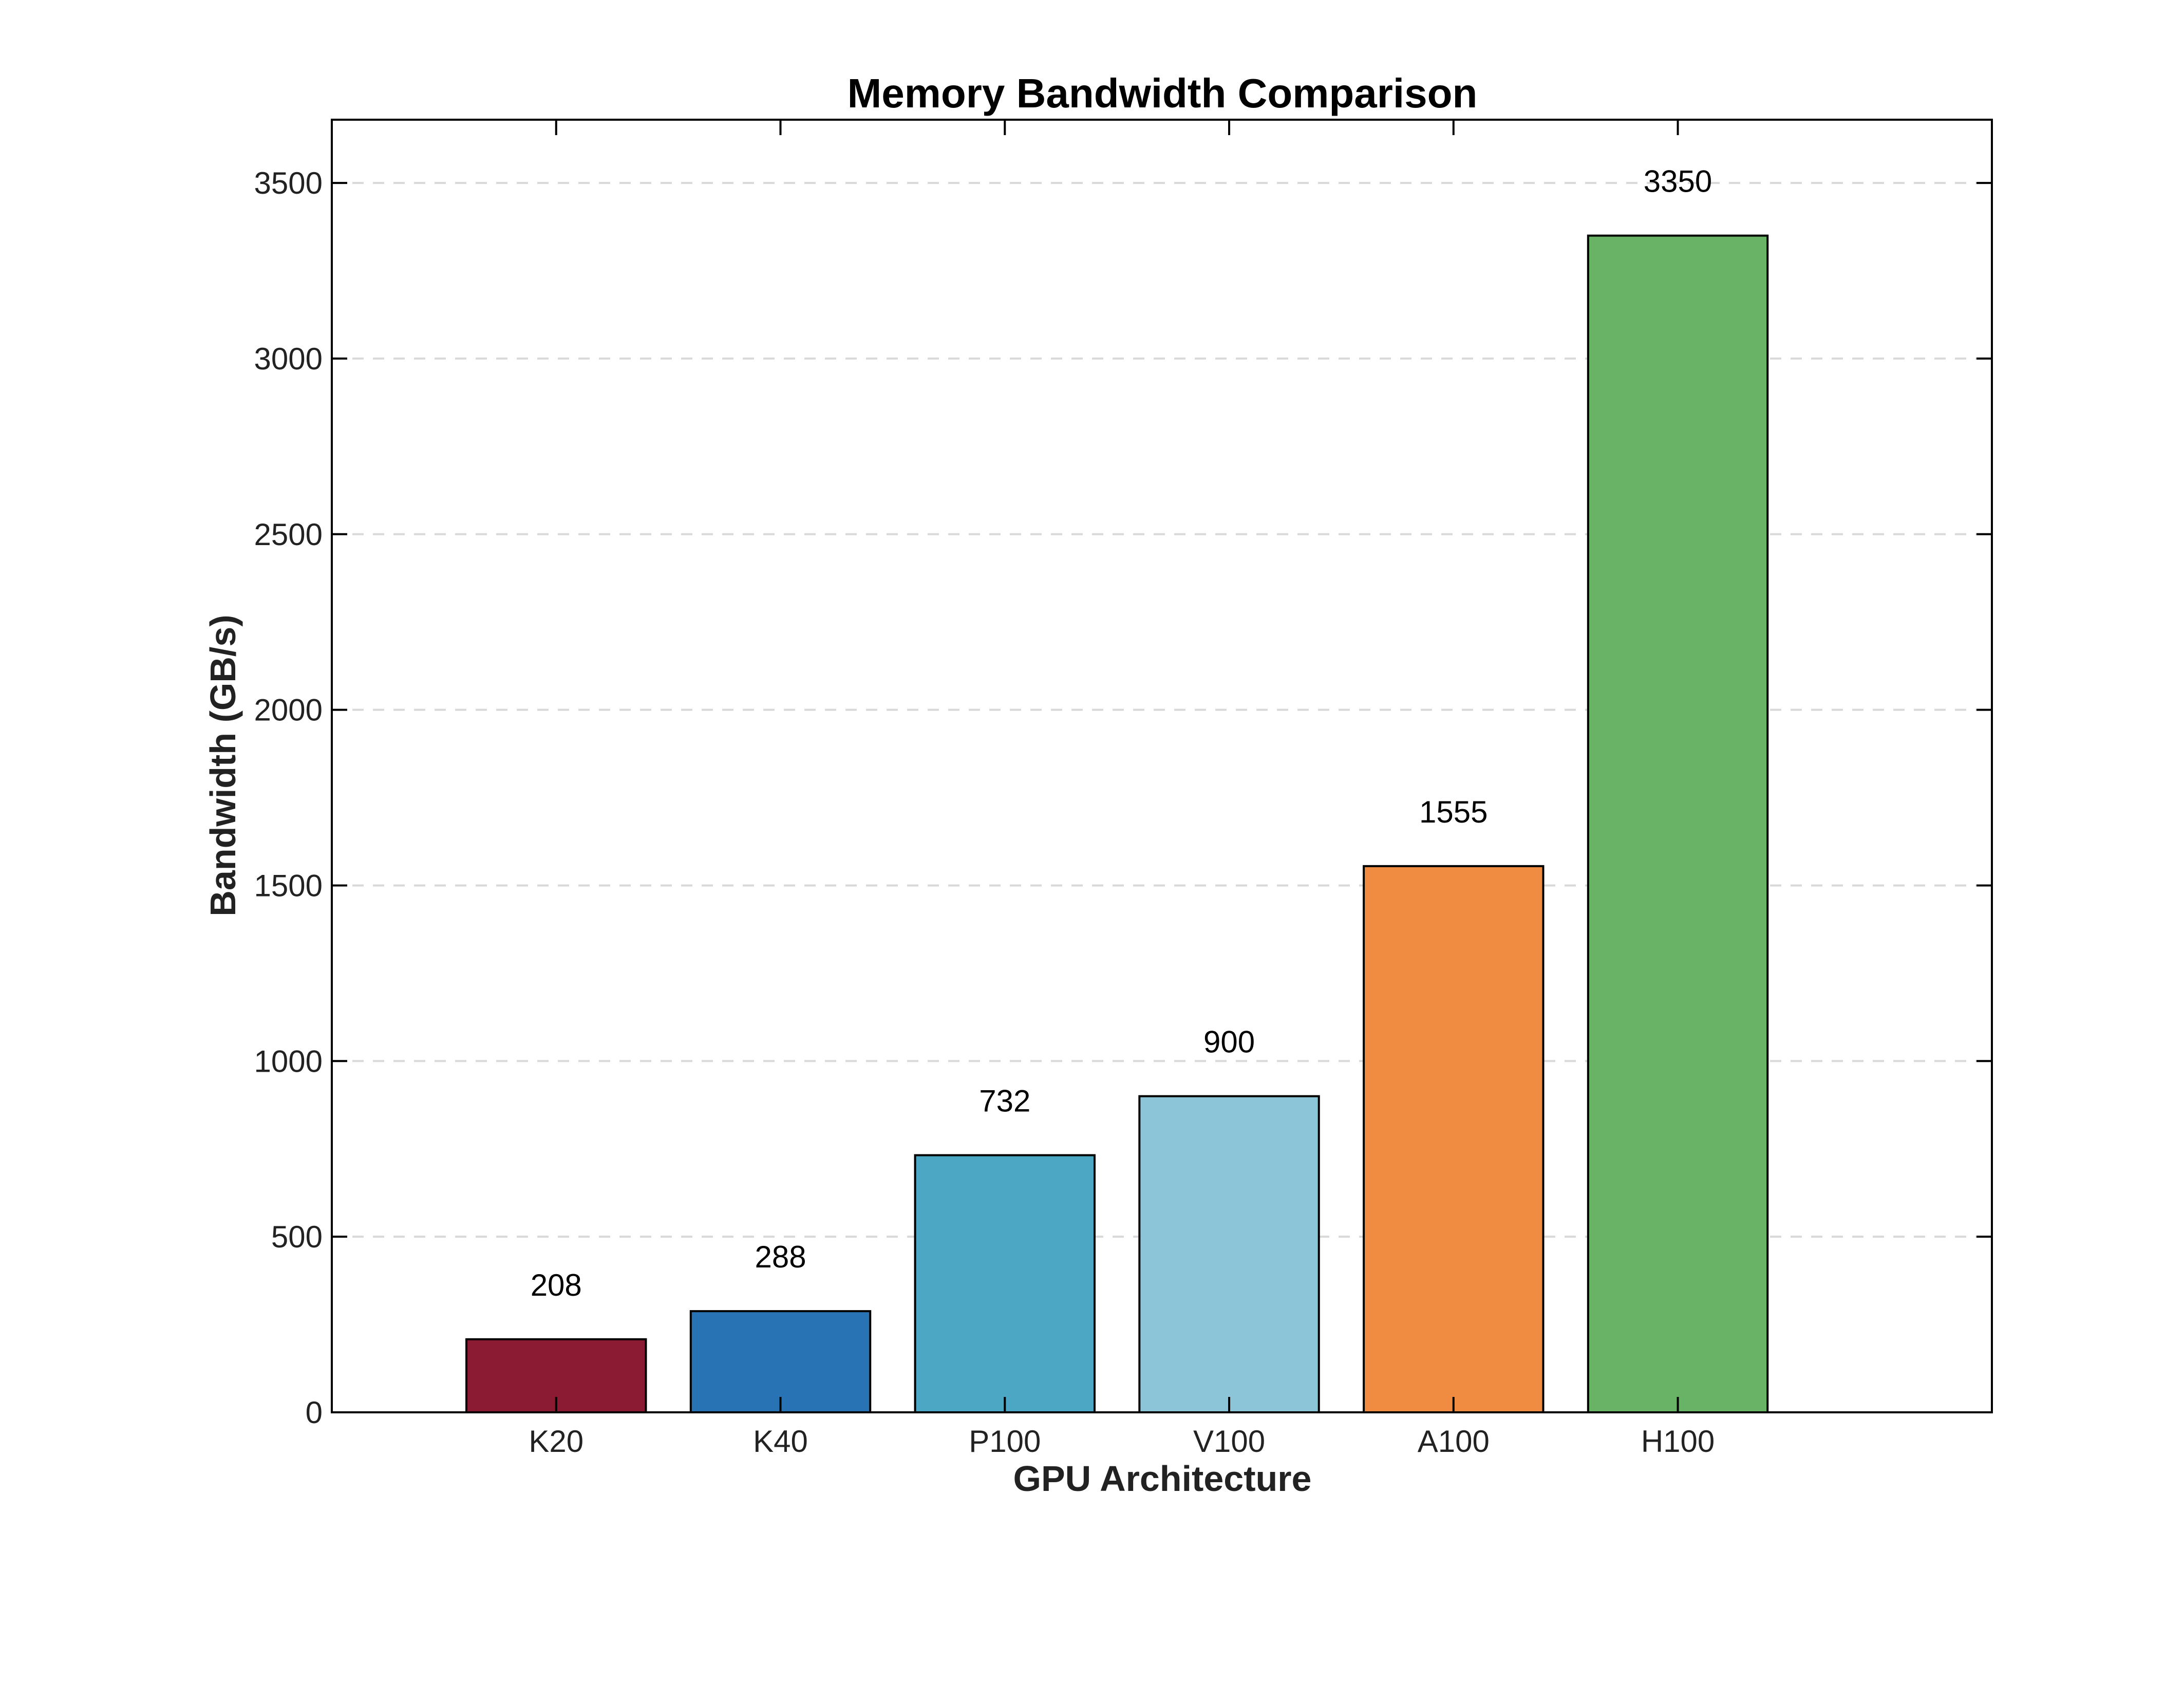  Describe the element at coordinates (556, 1441) in the screenshot. I see `x-tick-label-k20: K20` at that location.